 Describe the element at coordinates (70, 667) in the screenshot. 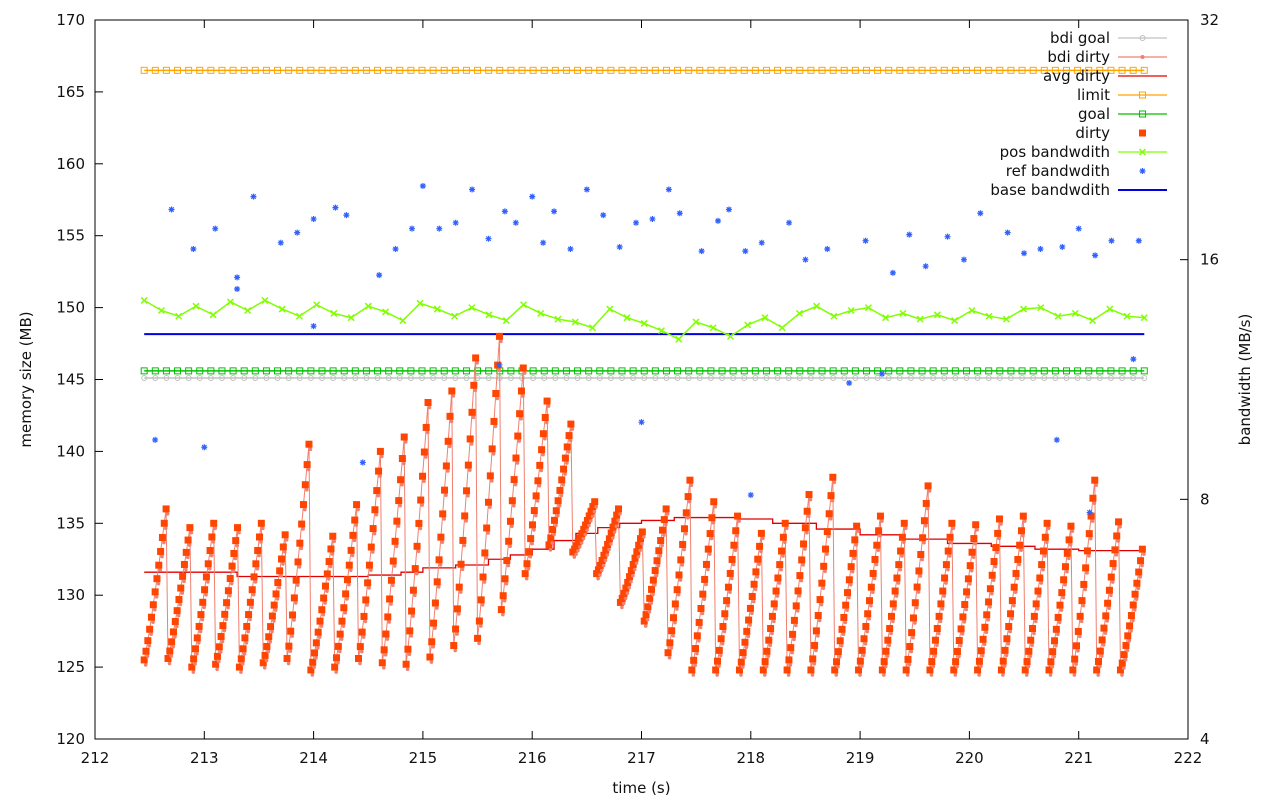

I see `y-tick-label: 125` at that location.